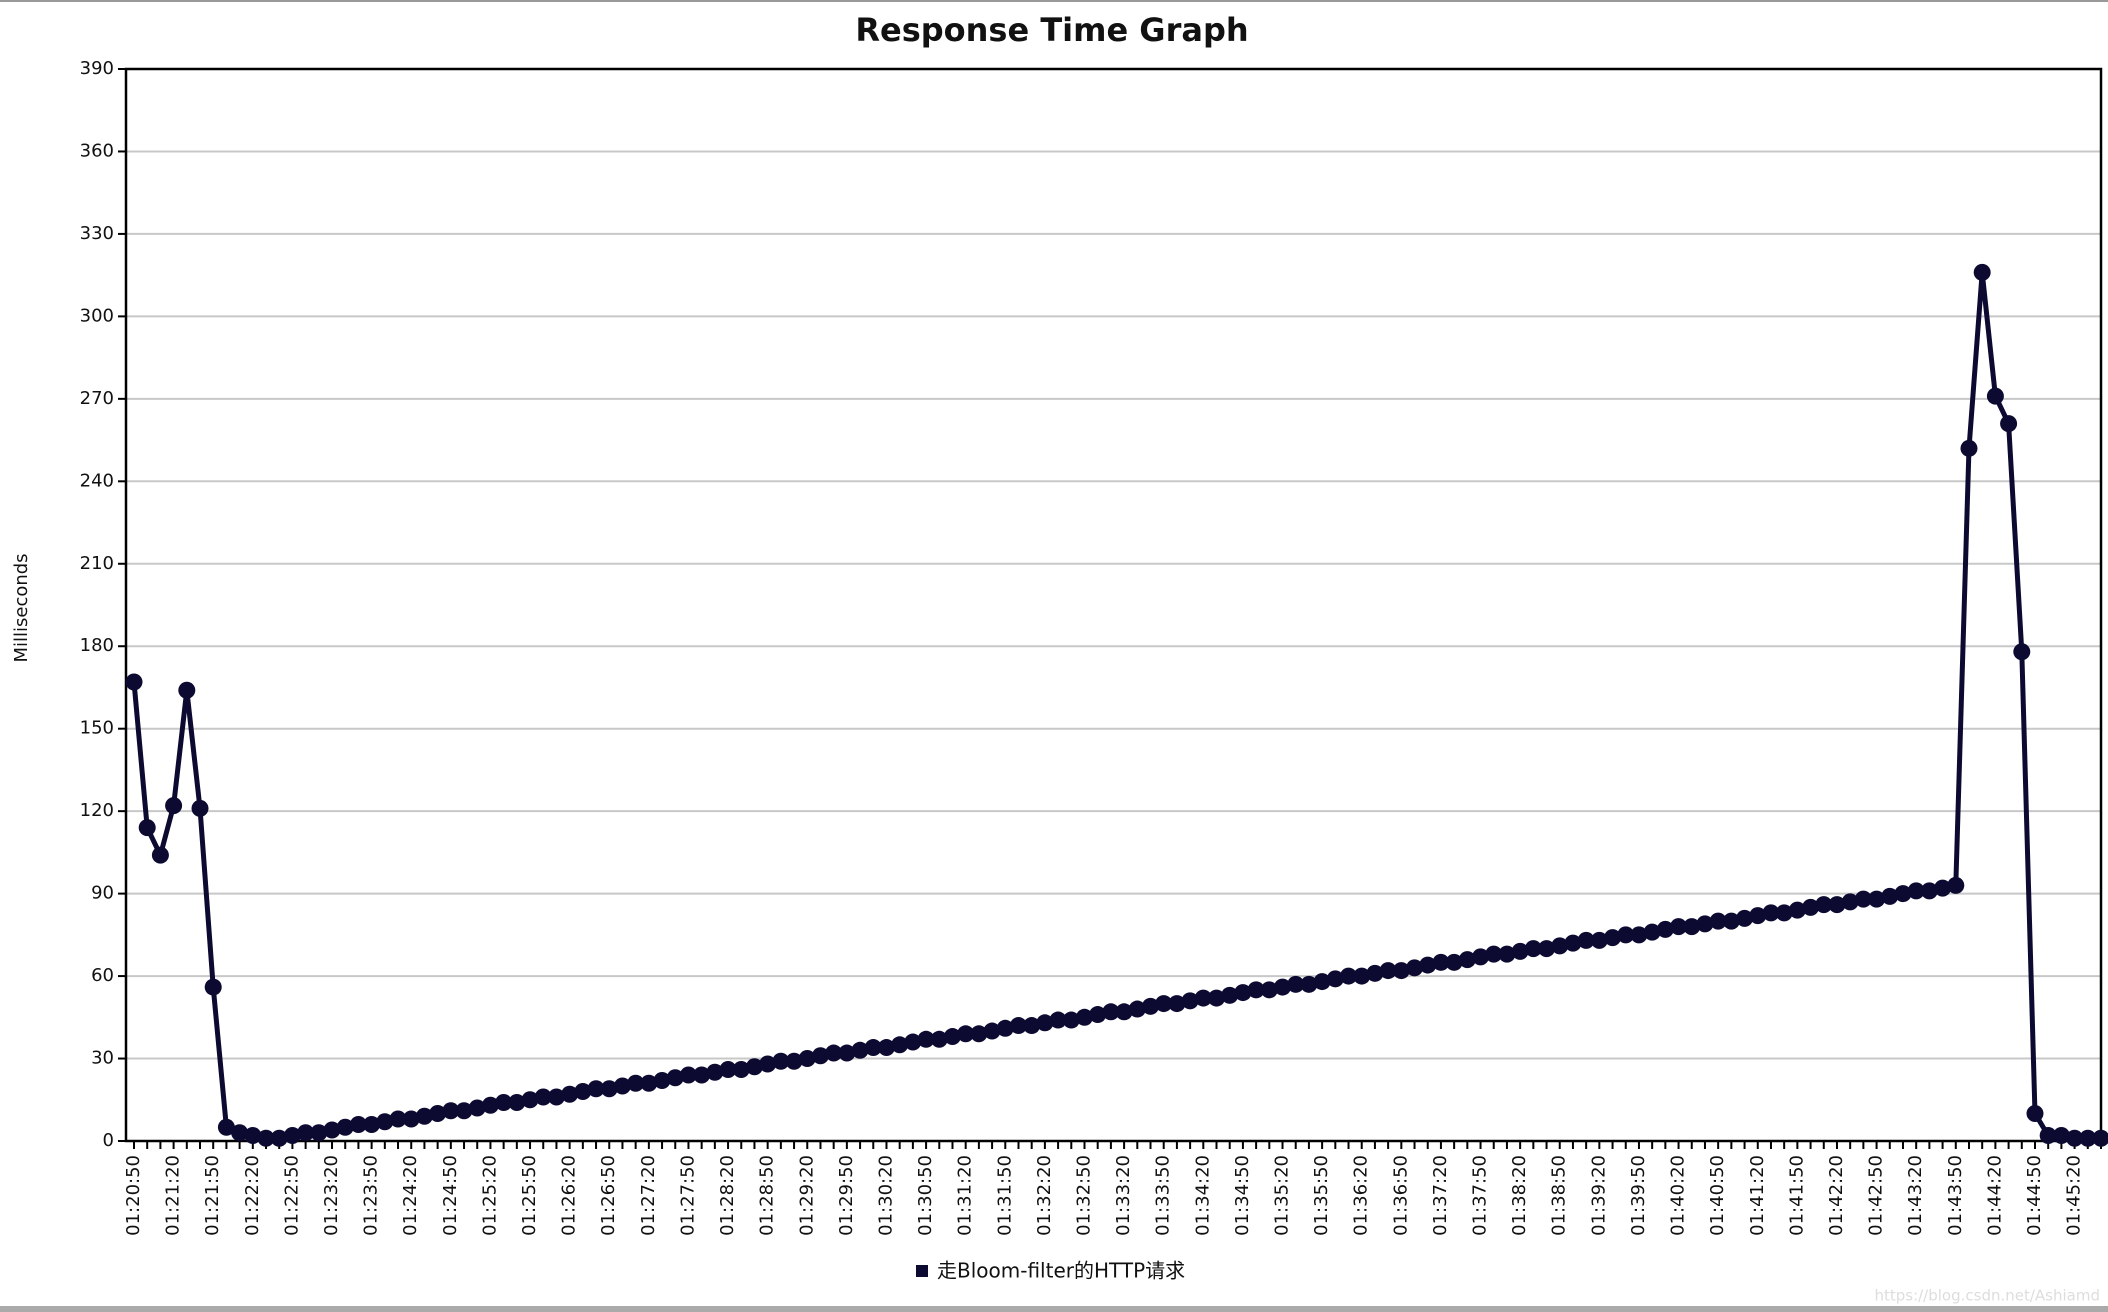  I want to click on x-tick-label: 01:39:50, so click(1638, 1195).